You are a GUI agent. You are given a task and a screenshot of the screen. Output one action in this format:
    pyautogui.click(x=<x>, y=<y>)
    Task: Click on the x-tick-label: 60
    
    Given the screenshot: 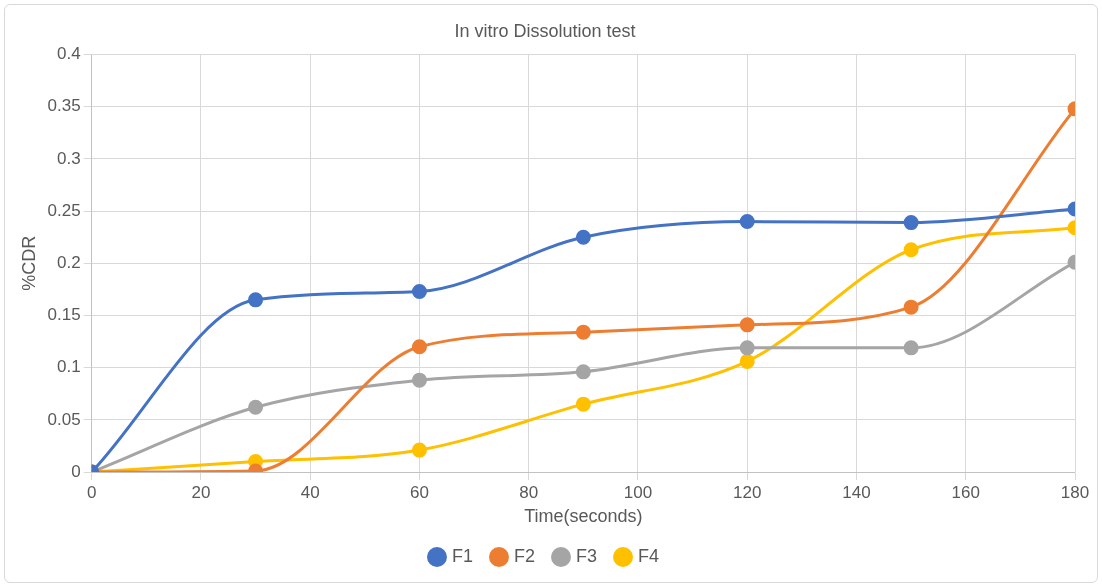 What is the action you would take?
    pyautogui.click(x=419, y=492)
    